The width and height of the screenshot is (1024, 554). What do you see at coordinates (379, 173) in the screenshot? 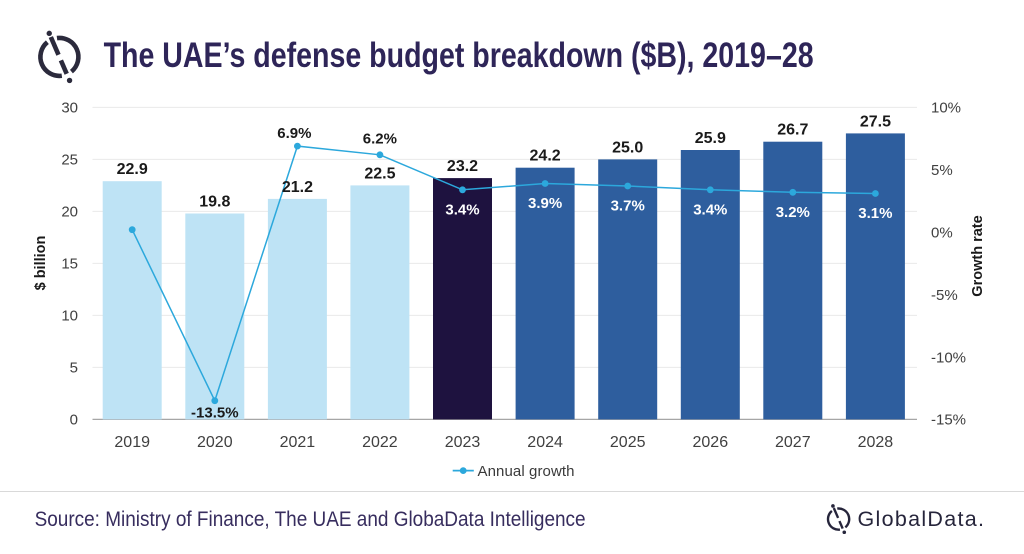
I see `svg-text: 22.5` at bounding box center [379, 173].